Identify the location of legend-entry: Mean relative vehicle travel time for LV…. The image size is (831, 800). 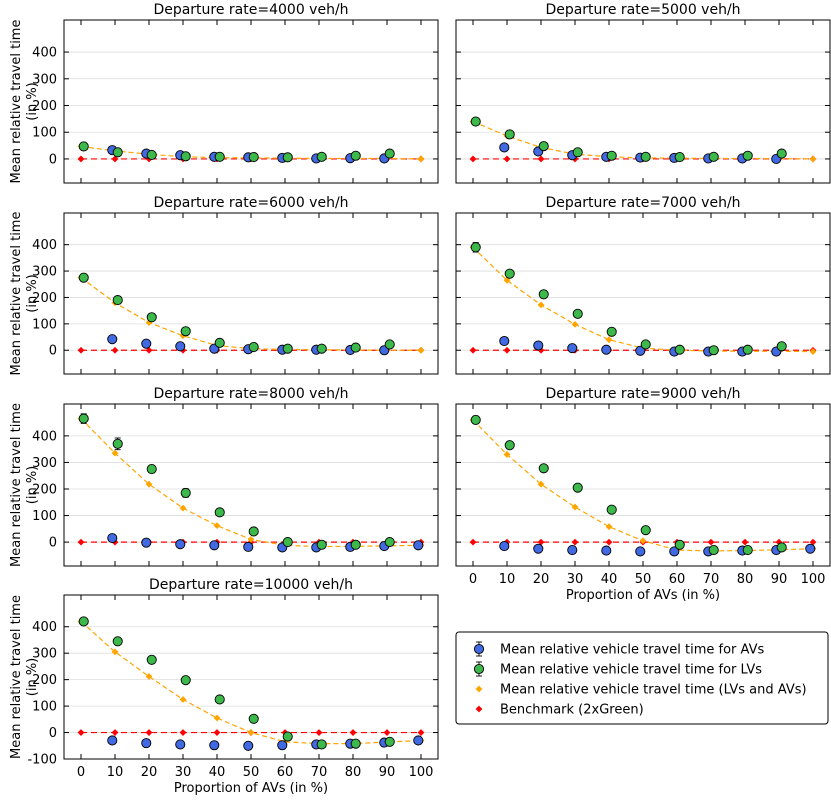
(617, 669).